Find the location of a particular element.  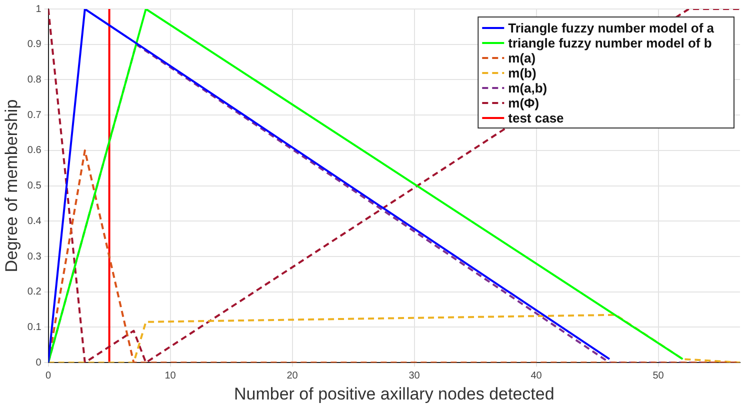

y-tick-label: 0.3 is located at coordinates (34, 256).